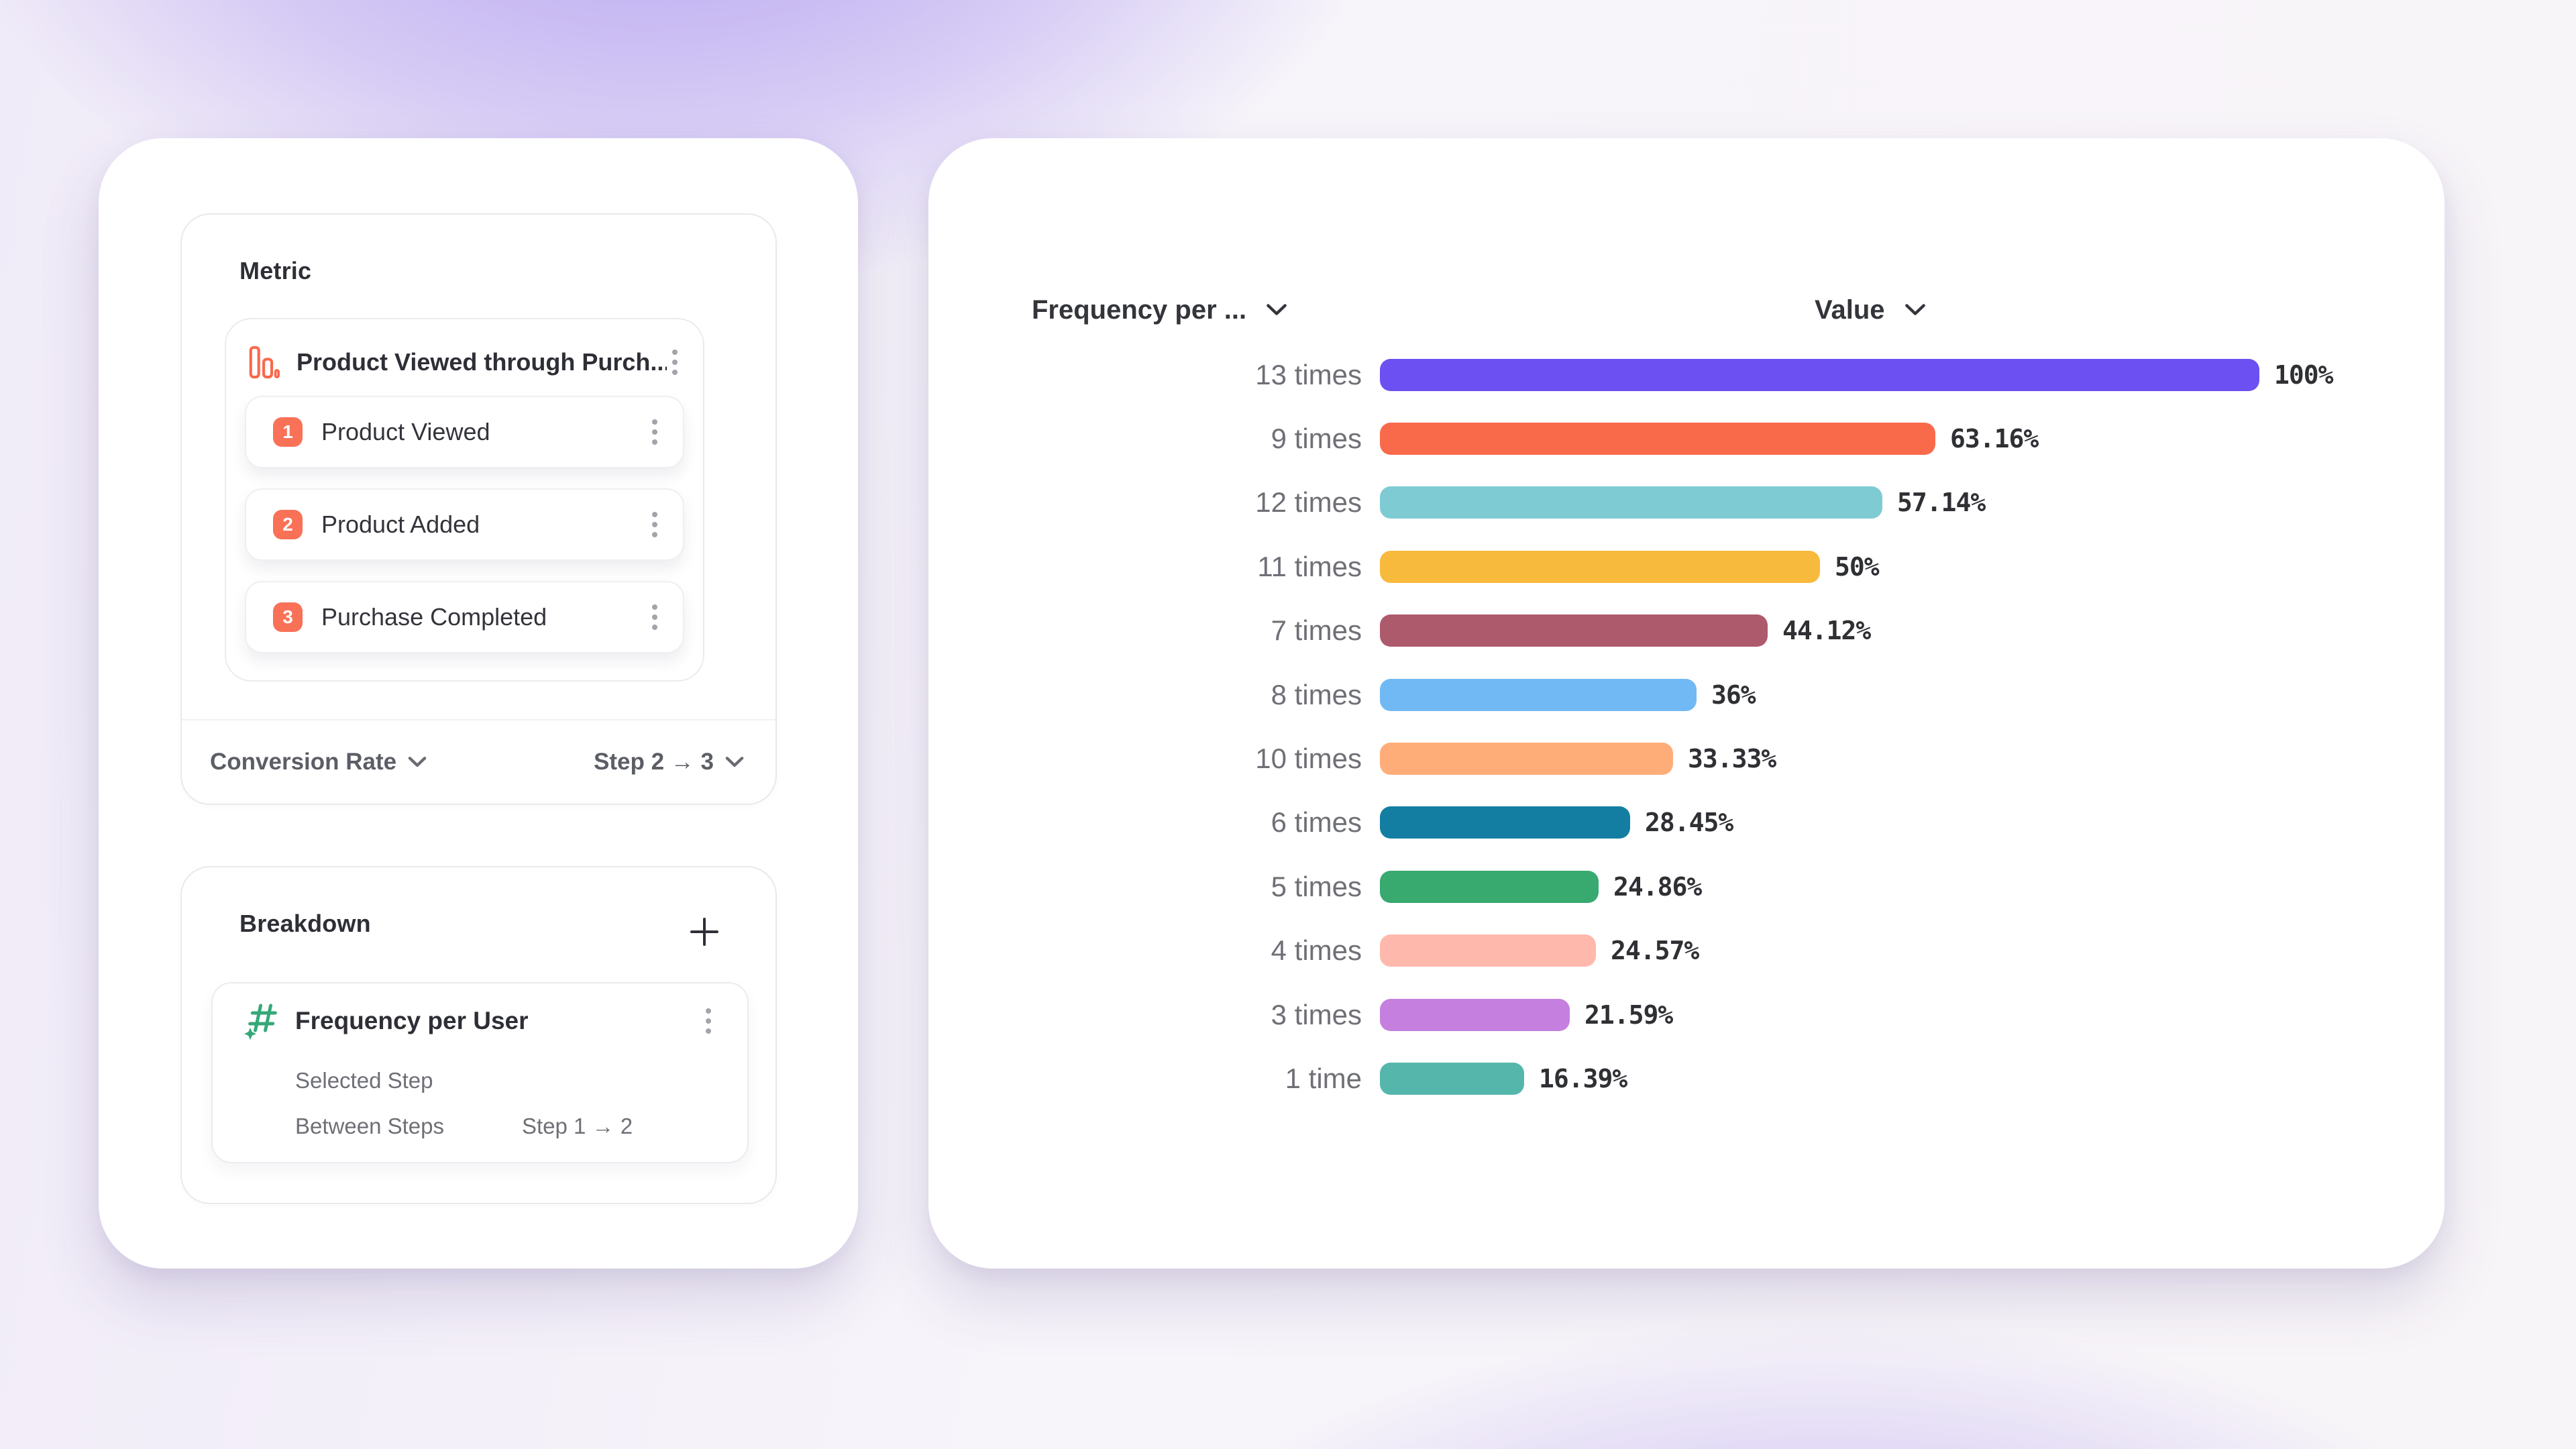 The image size is (2576, 1449). Describe the element at coordinates (1316, 822) in the screenshot. I see `bar-category-label: 6 times` at that location.